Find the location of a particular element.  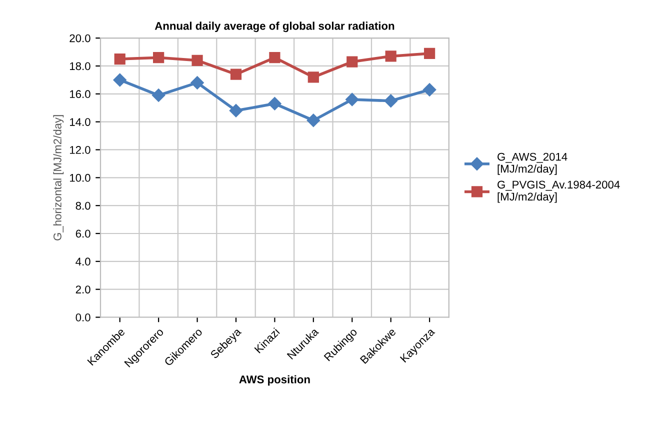

y-tick-label: 12.0 is located at coordinates (80, 150).